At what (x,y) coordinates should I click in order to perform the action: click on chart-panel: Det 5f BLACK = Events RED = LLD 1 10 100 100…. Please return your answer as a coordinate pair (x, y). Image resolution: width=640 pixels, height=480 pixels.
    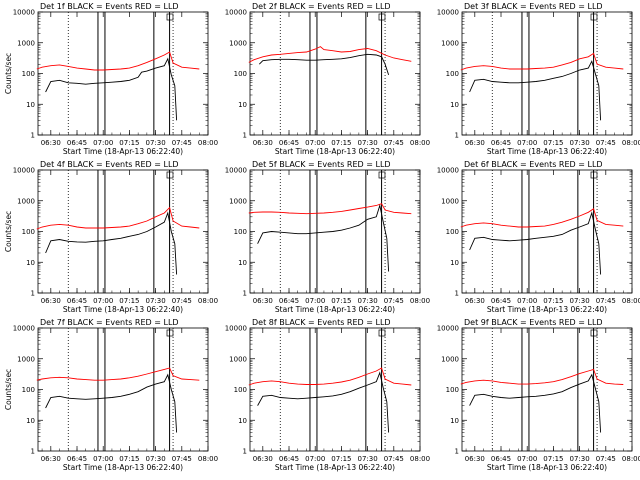
    Looking at the image, I should click on (327, 237).